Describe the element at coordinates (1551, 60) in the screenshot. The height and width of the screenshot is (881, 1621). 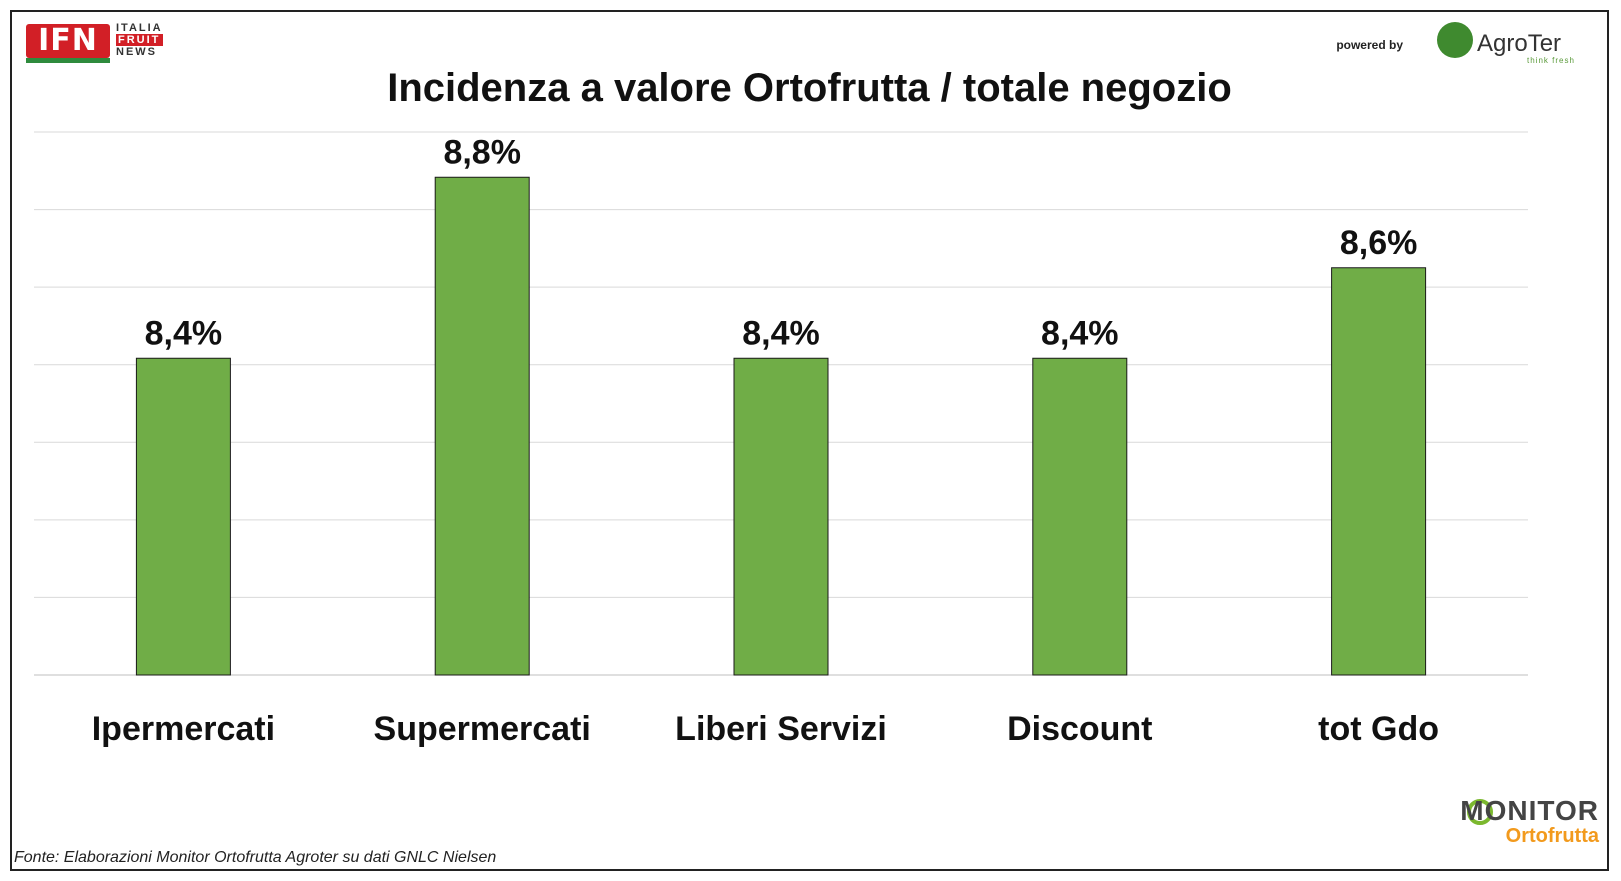
I see `agroter-tagline: think fresh` at that location.